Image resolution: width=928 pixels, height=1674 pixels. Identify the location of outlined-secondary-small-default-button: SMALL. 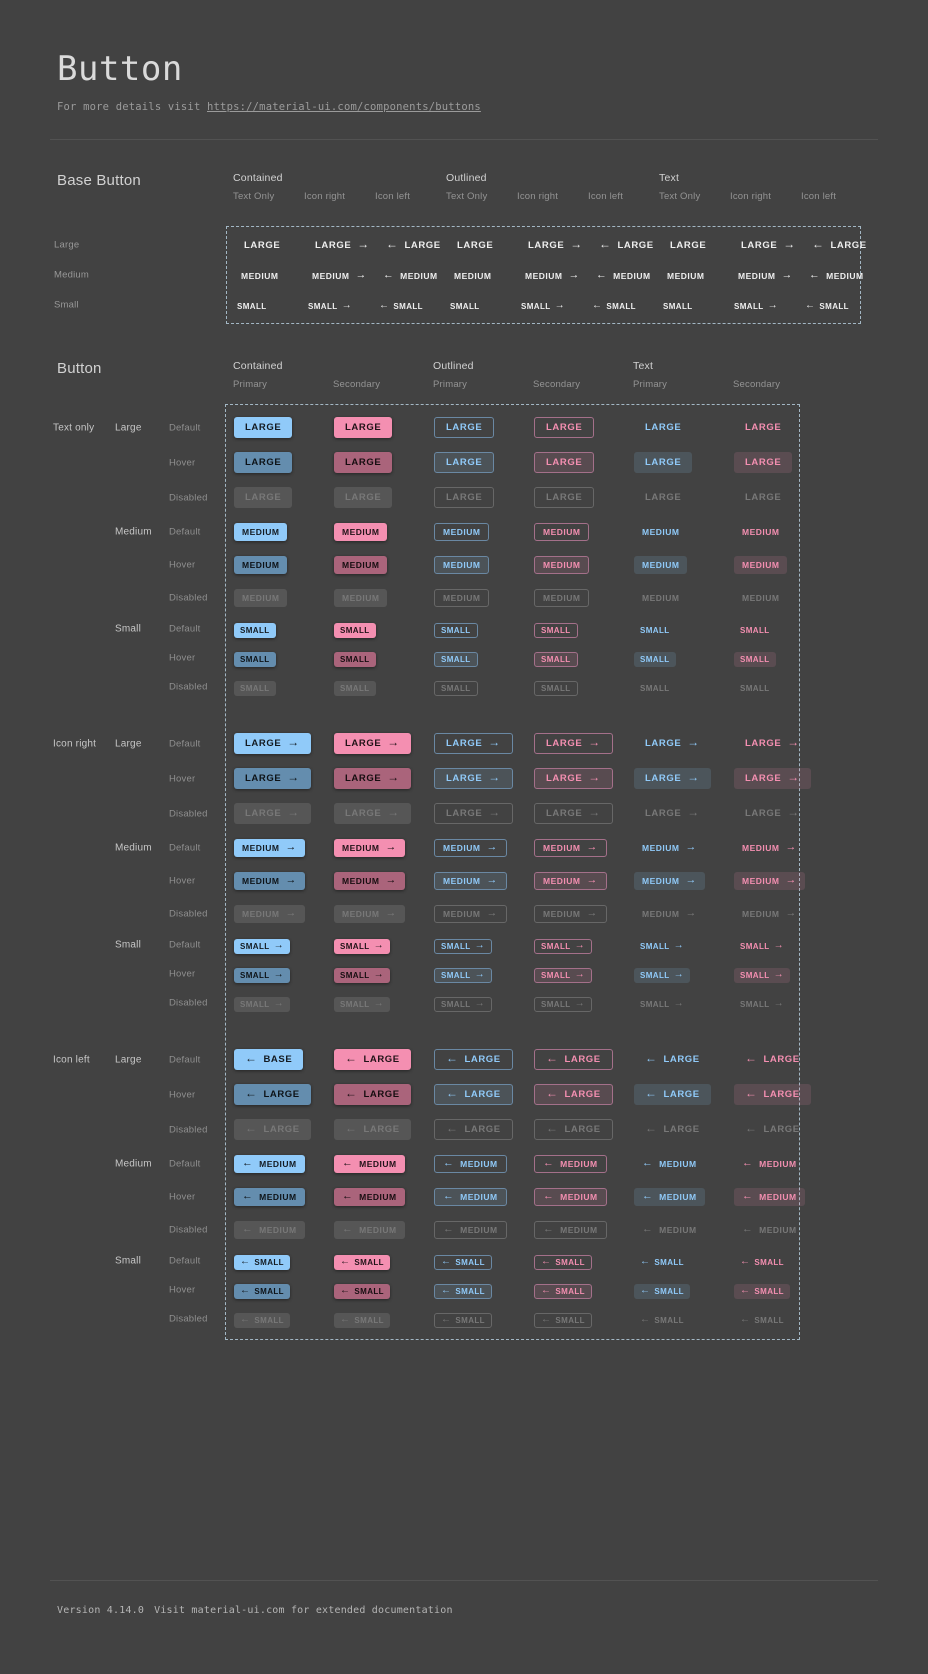
(556, 630).